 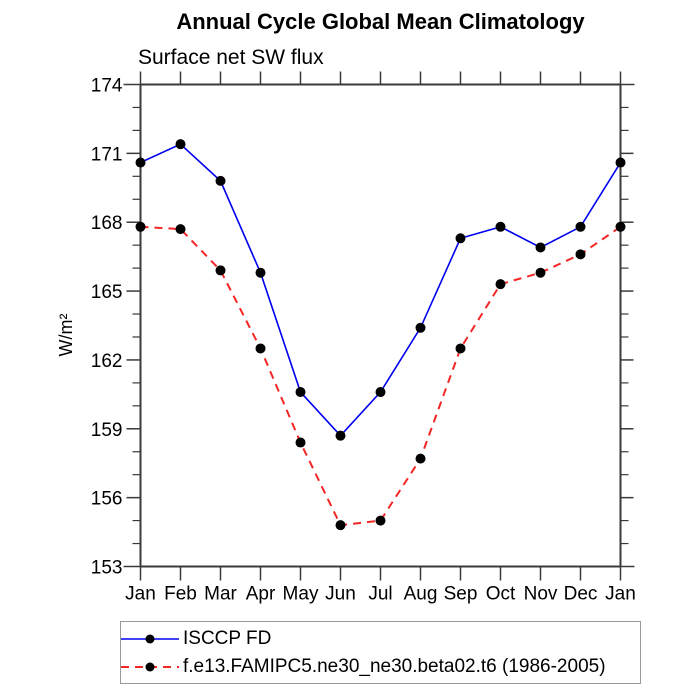 I want to click on x-tick-label: Sep, so click(x=461, y=594).